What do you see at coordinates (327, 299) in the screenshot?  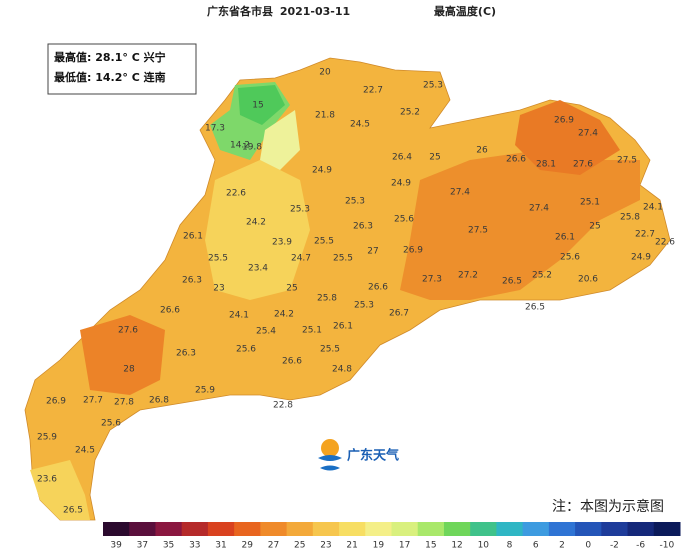 I see `station-value: 25.8` at bounding box center [327, 299].